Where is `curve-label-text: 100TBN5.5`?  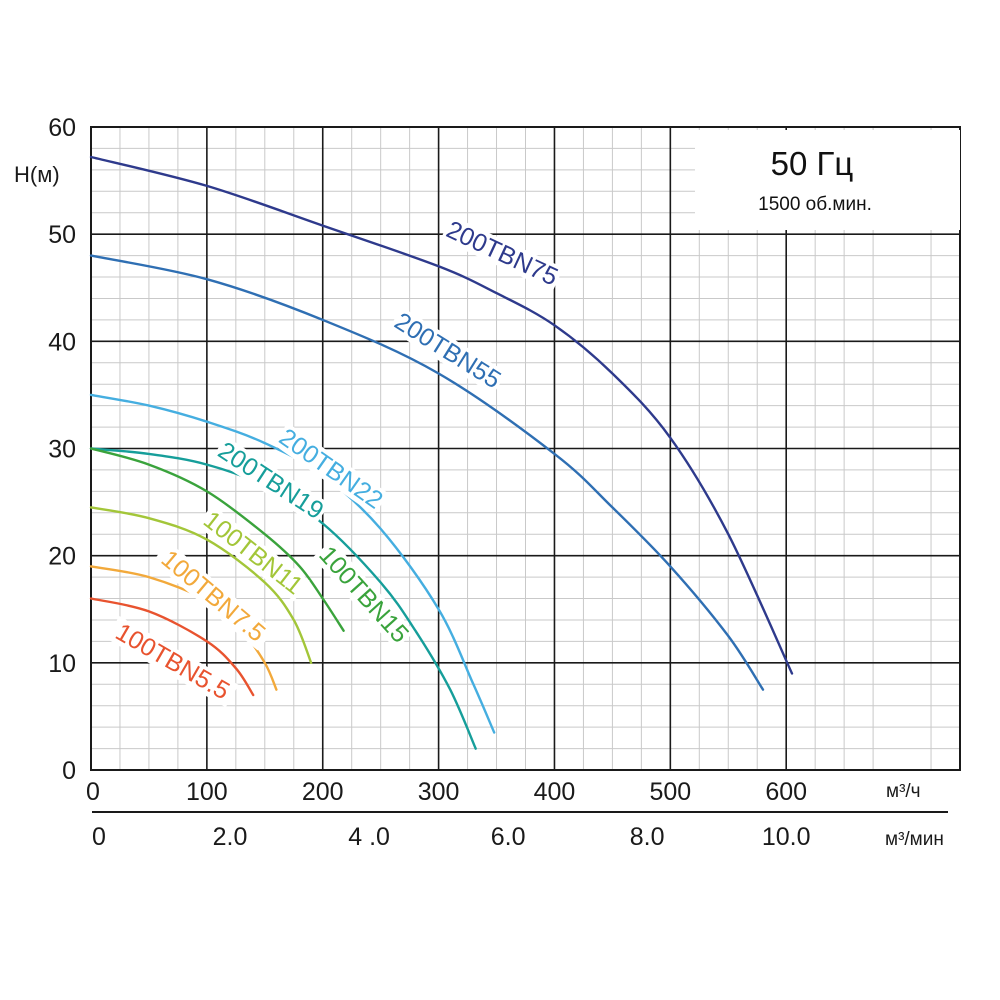 curve-label-text: 100TBN5.5 is located at coordinates (173, 661).